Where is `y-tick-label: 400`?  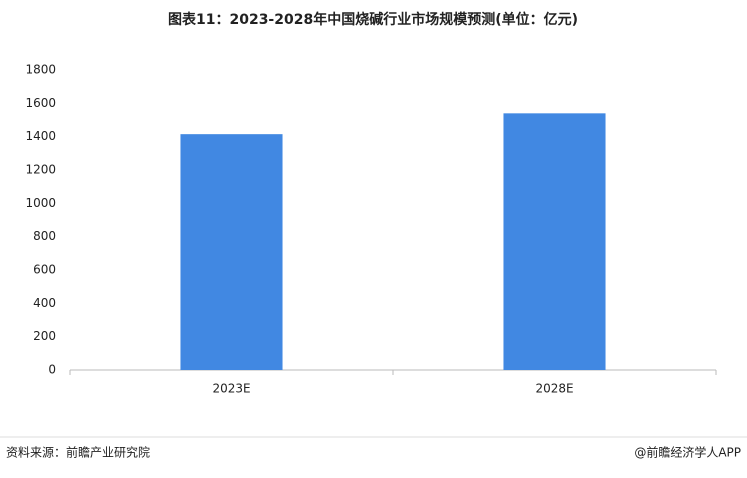 y-tick-label: 400 is located at coordinates (44, 303).